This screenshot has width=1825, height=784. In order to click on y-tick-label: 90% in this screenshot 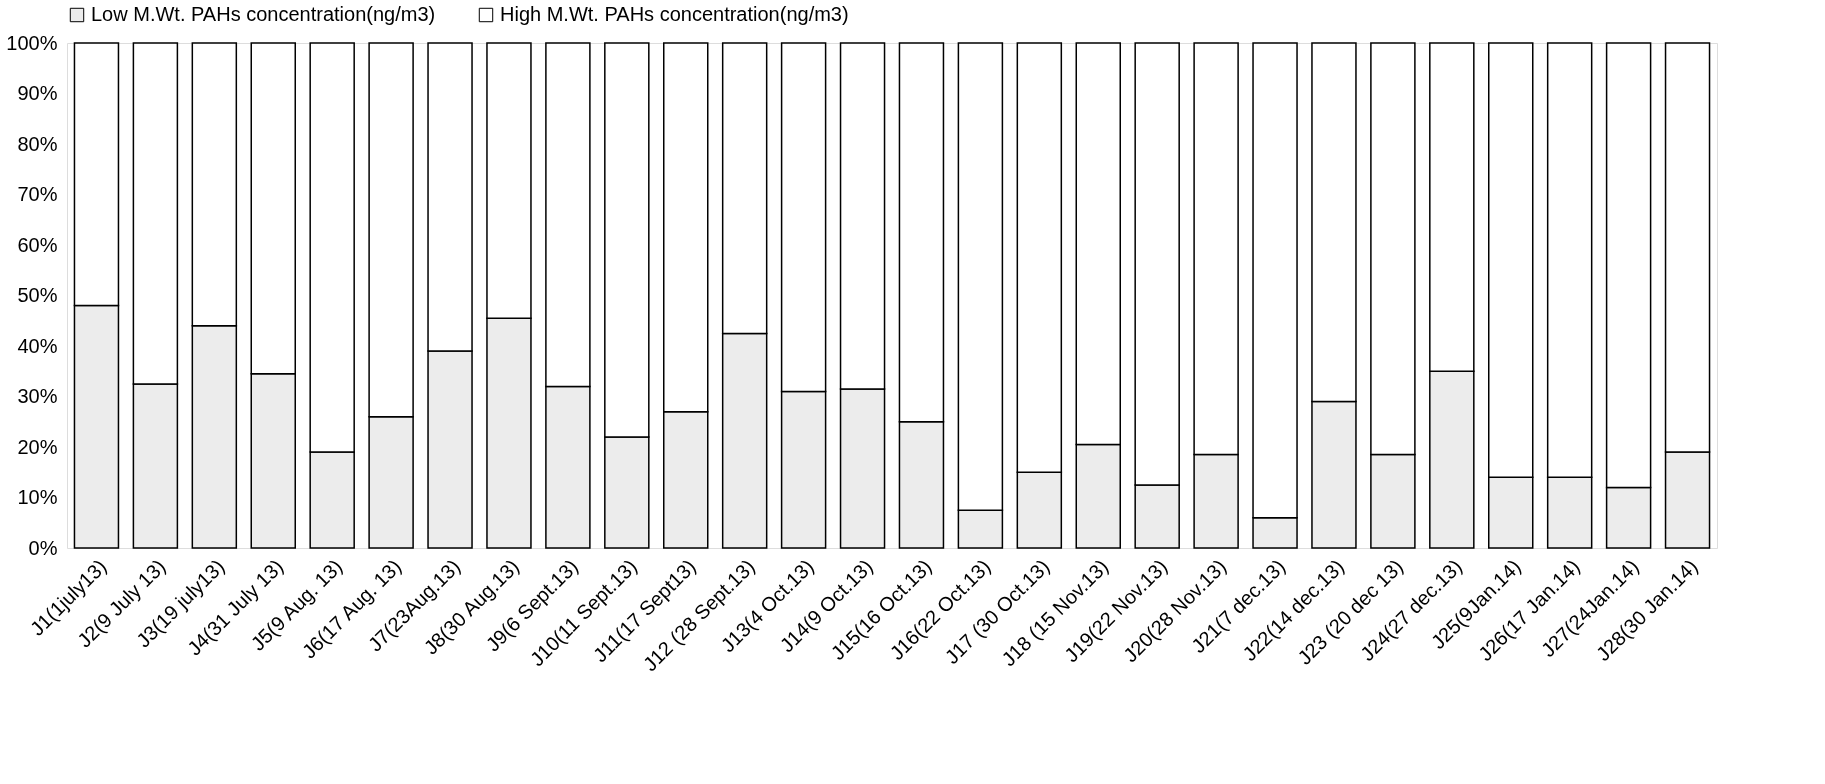, I will do `click(37, 93)`.